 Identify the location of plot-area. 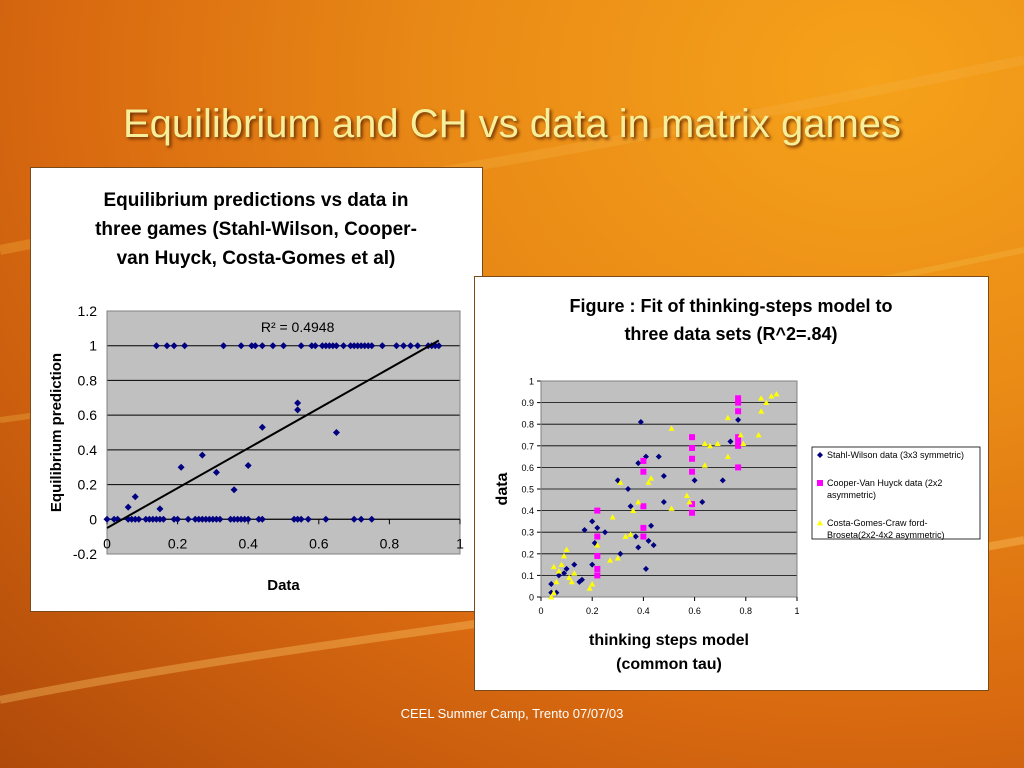
(283, 432).